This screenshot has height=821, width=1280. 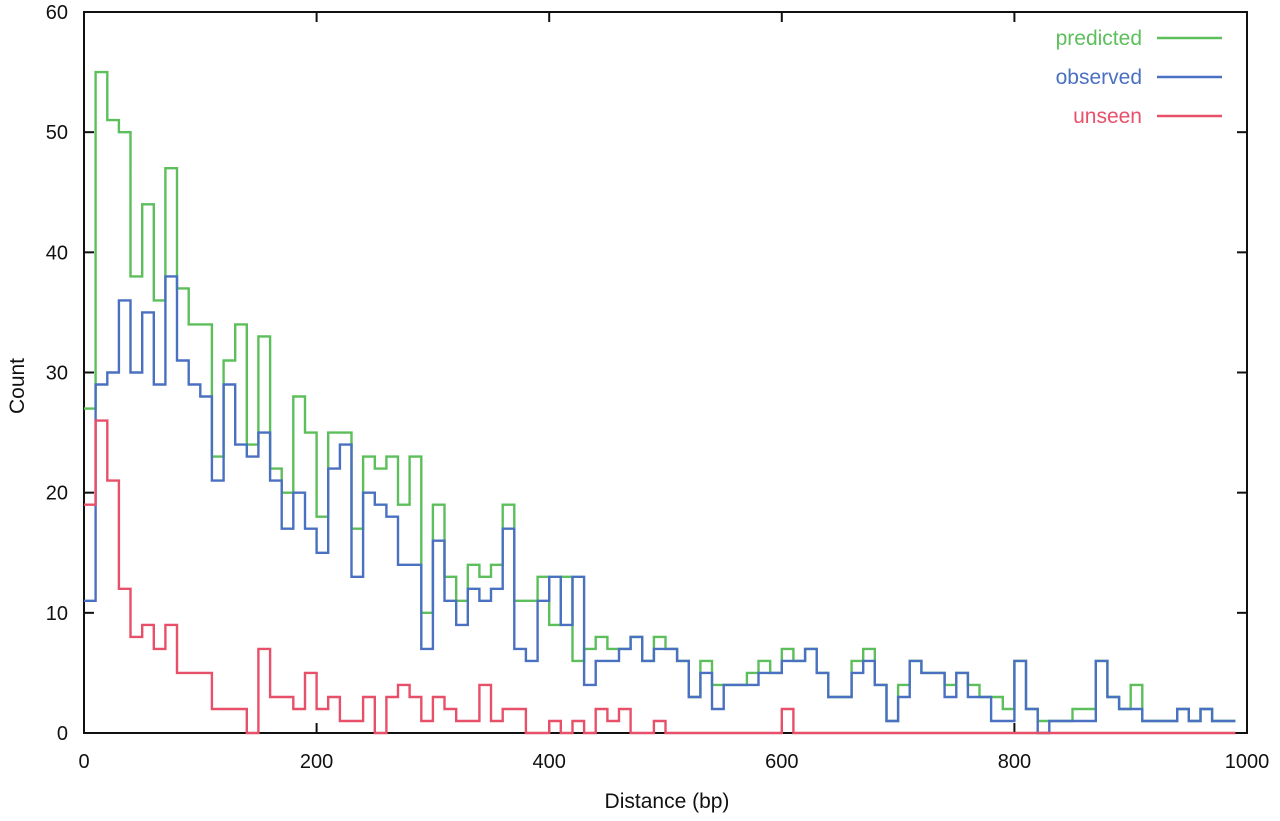 What do you see at coordinates (1107, 116) in the screenshot?
I see `legend-label-unseen: unseen` at bounding box center [1107, 116].